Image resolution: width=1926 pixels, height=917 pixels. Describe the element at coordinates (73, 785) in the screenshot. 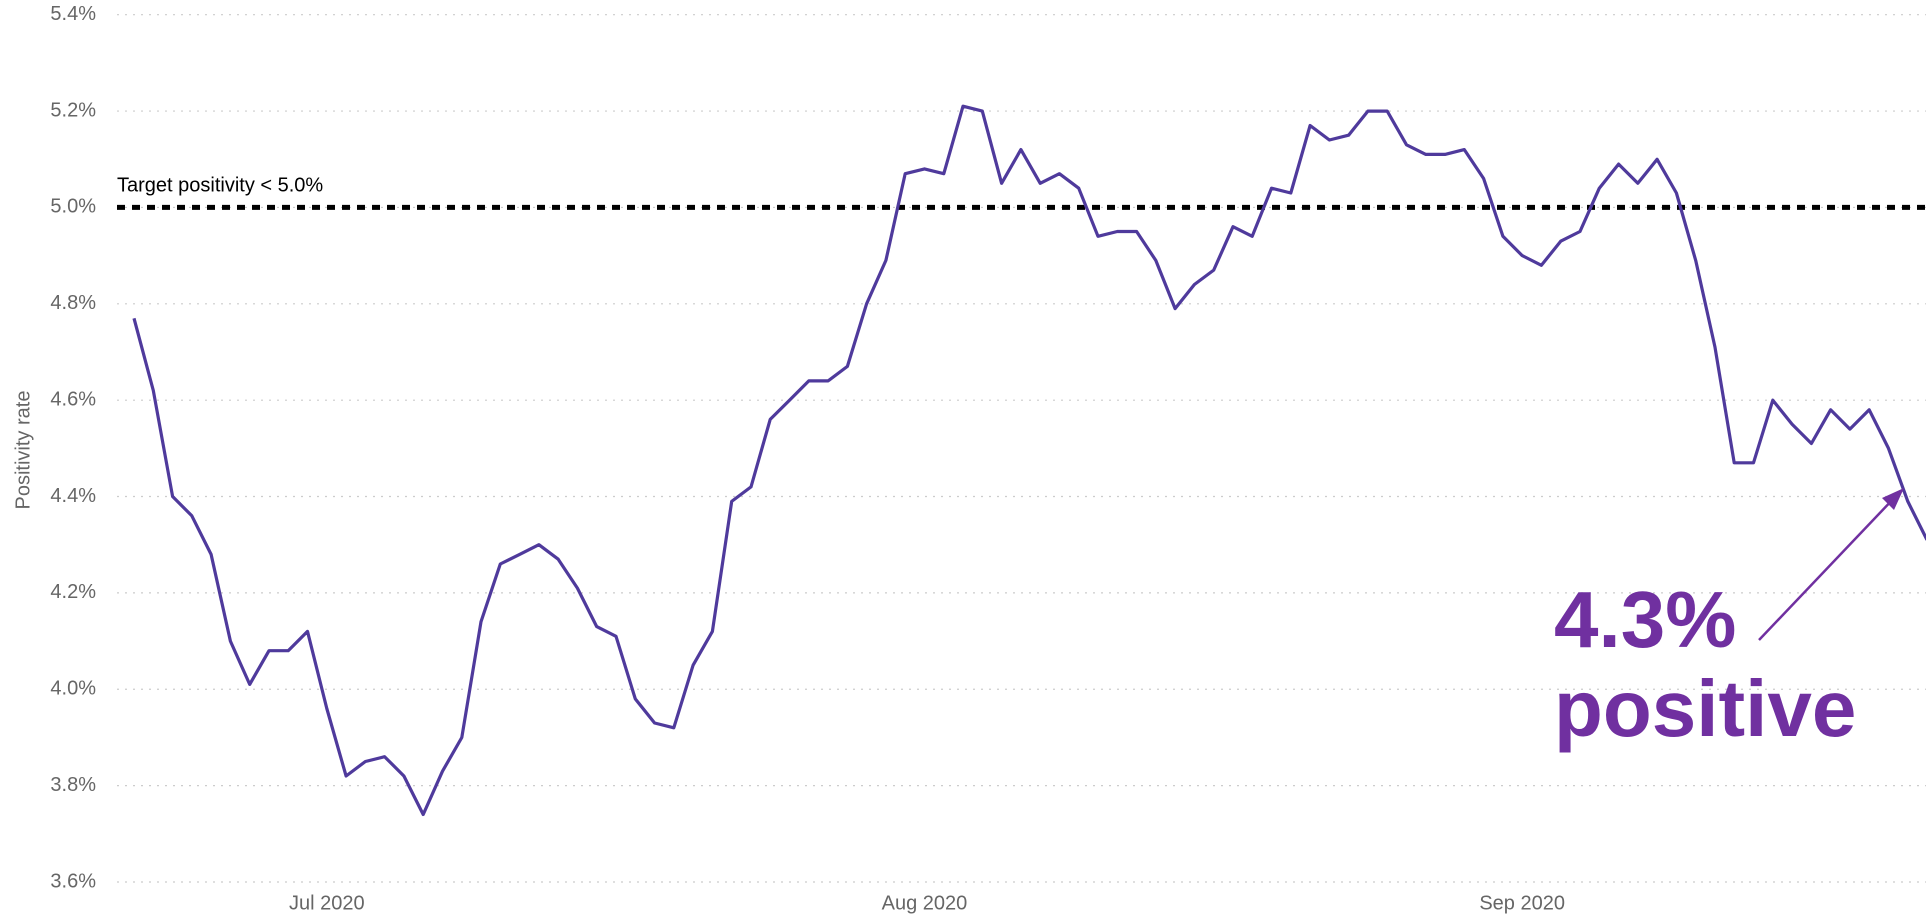

I see `y-tick-label: 3.8%` at that location.